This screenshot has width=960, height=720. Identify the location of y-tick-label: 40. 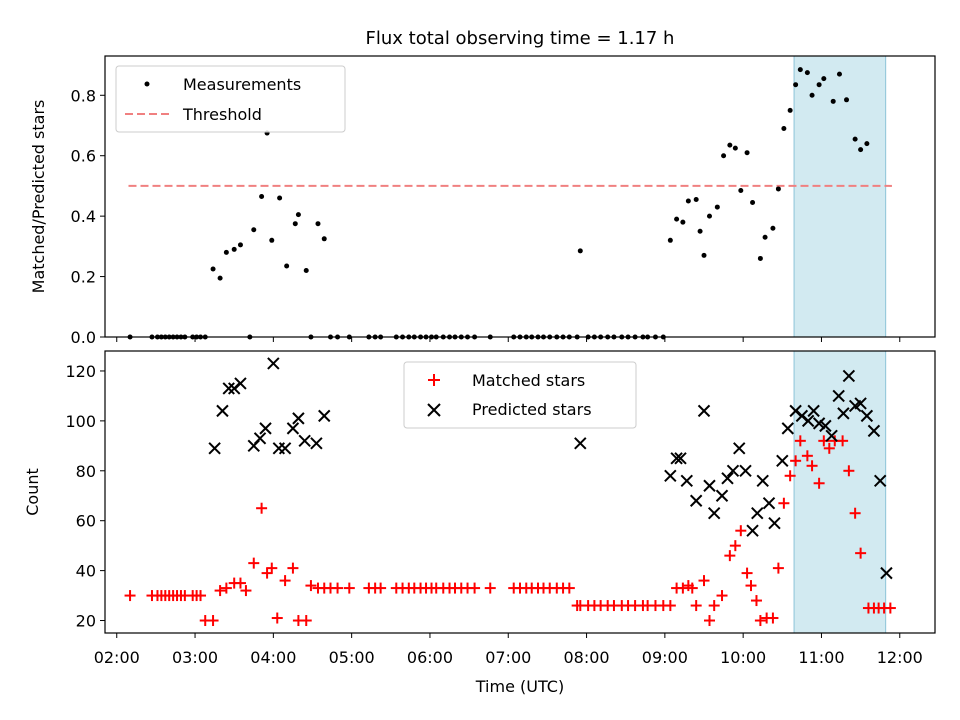
(86, 571).